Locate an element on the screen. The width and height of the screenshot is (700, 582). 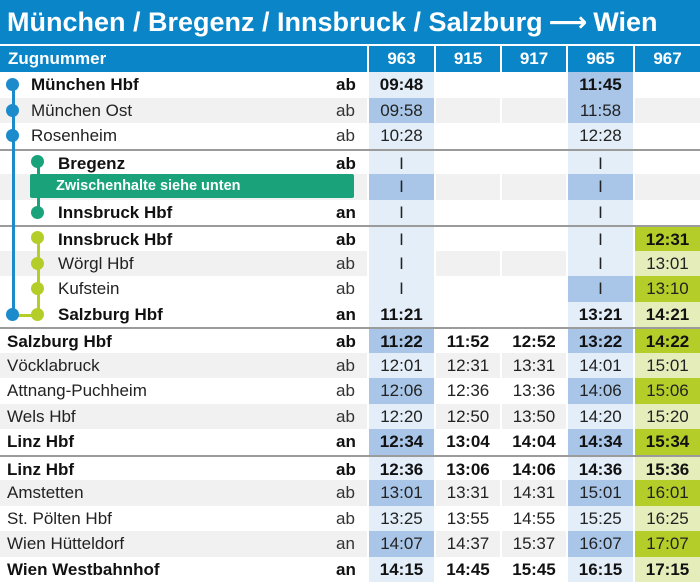
time-cell: 14:22 is located at coordinates (666, 341).